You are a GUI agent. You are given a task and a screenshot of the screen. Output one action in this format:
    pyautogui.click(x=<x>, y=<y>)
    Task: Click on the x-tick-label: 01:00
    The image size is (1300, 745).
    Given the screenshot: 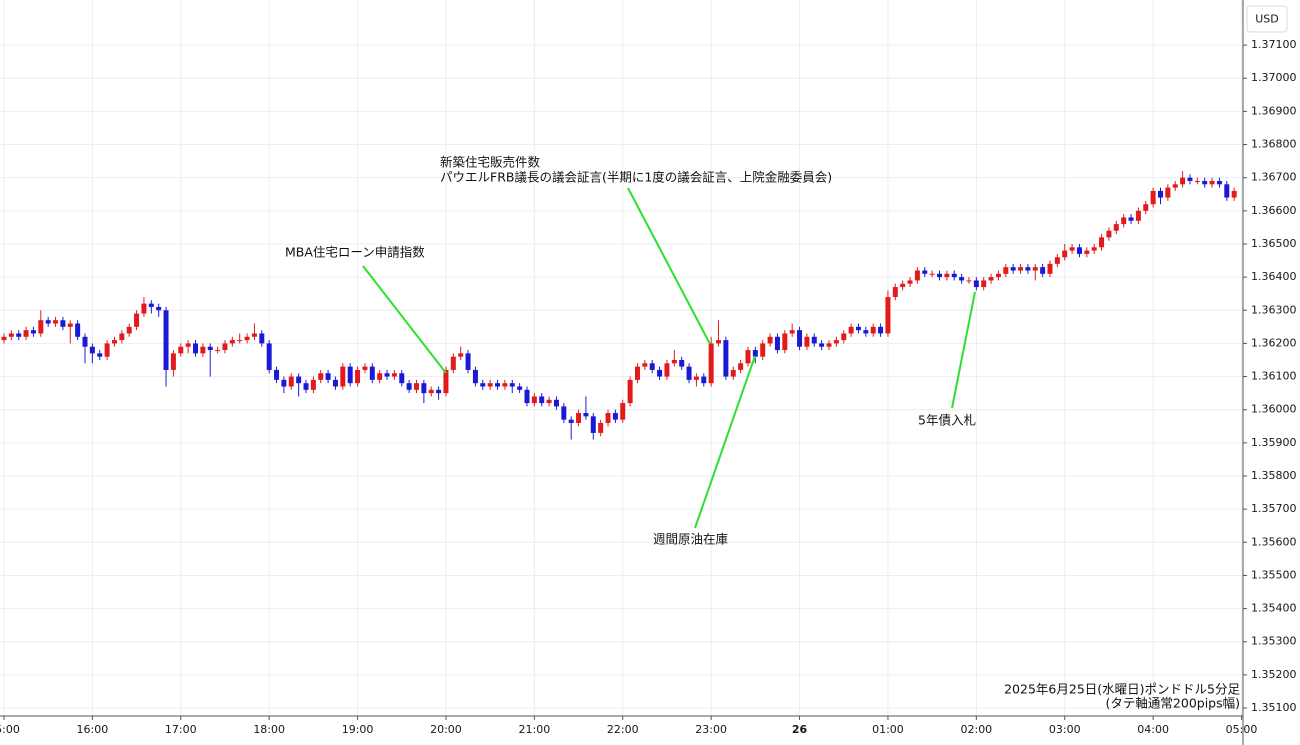 What is the action you would take?
    pyautogui.click(x=888, y=729)
    